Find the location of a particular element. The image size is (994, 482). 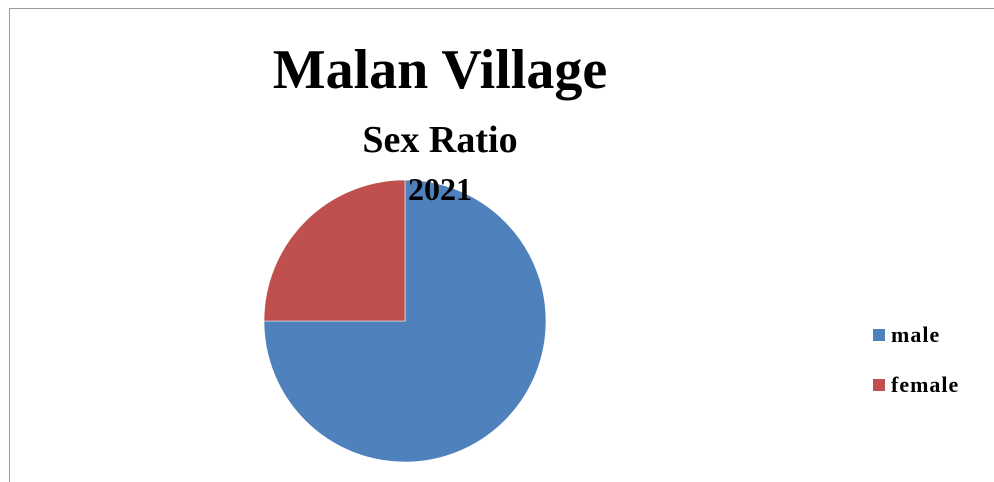

legend-swatch-female is located at coordinates (879, 385).